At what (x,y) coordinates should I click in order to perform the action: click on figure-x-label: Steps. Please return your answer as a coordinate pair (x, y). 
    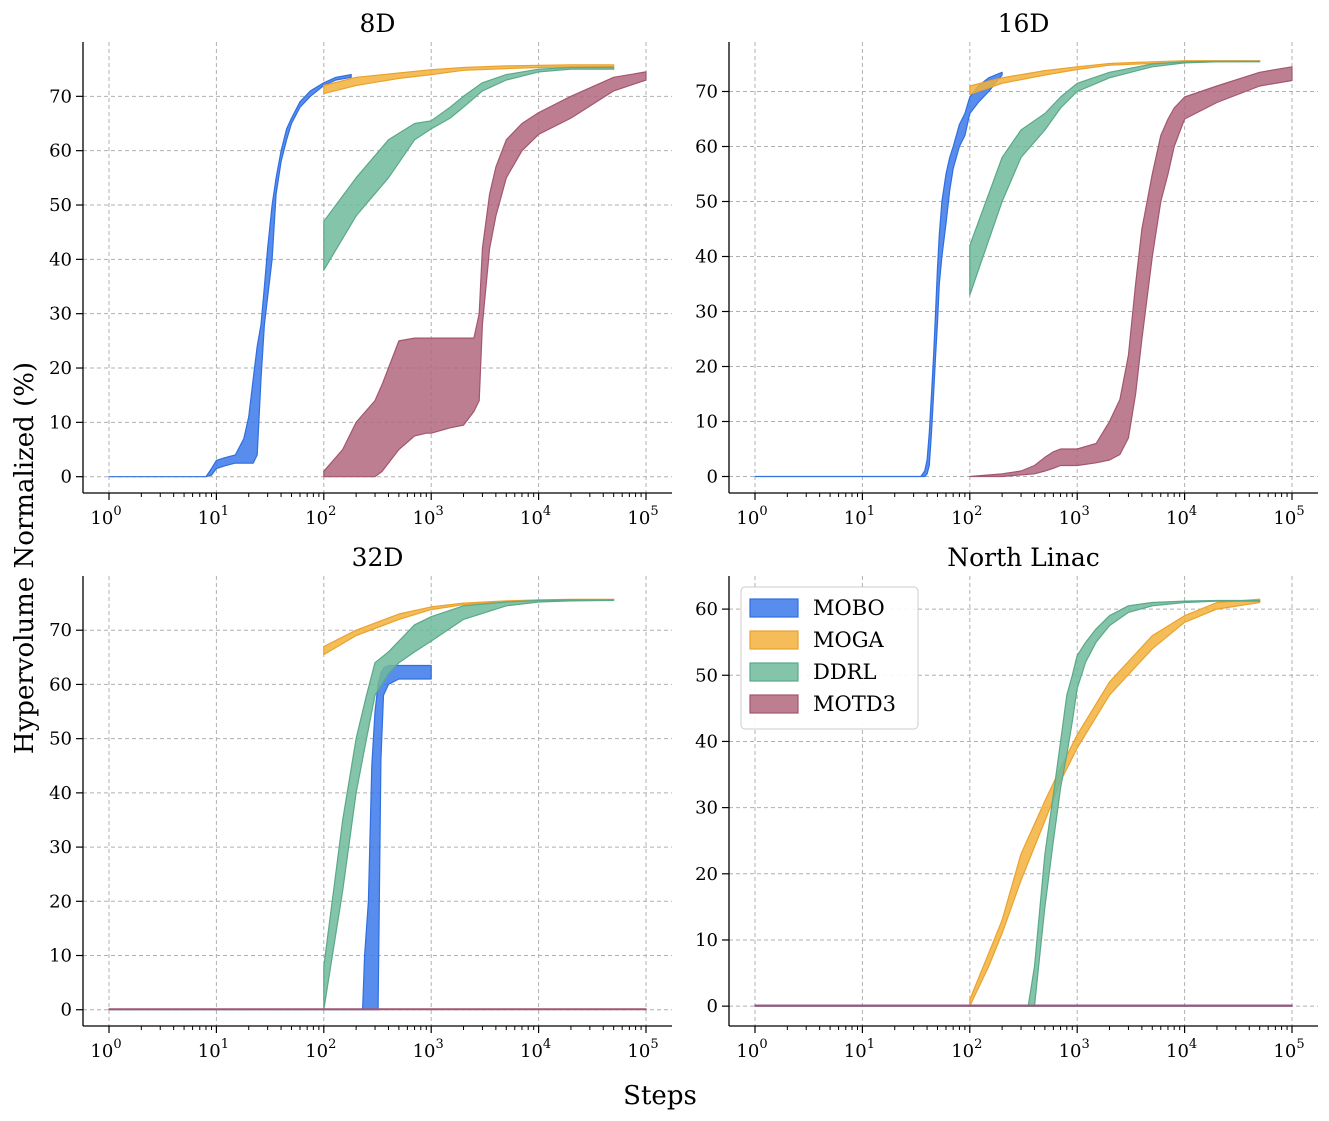
    Looking at the image, I should click on (660, 1096).